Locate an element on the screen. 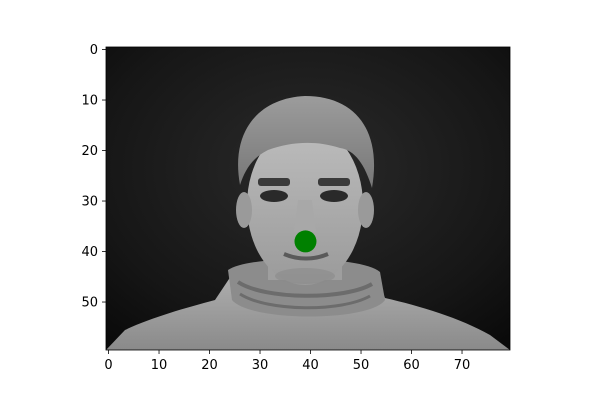 The image size is (600, 400). x-tick-label: 10 is located at coordinates (159, 365).